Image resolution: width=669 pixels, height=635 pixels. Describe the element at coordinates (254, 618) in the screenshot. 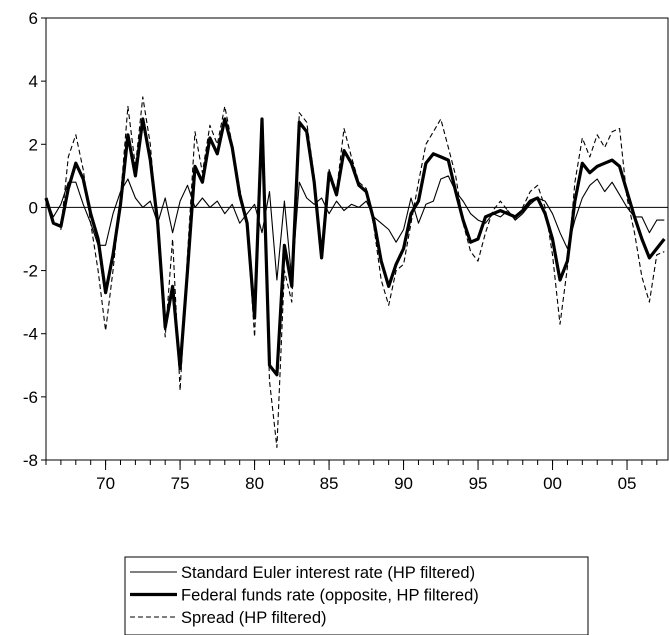

I see `legend-label-3: Spread (HP filtered)` at that location.